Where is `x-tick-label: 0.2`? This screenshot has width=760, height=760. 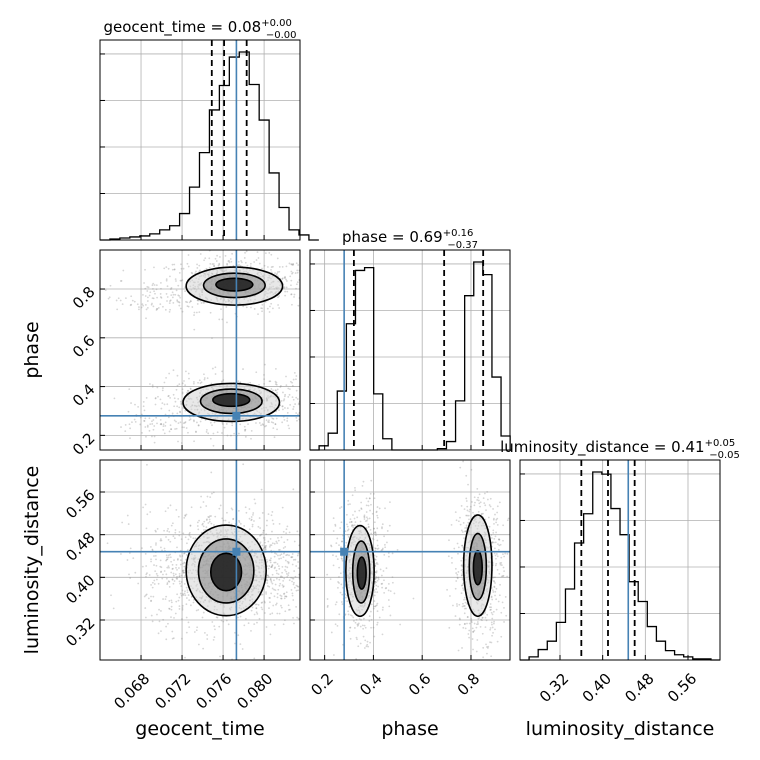
x-tick-label: 0.2 is located at coordinates (322, 685).